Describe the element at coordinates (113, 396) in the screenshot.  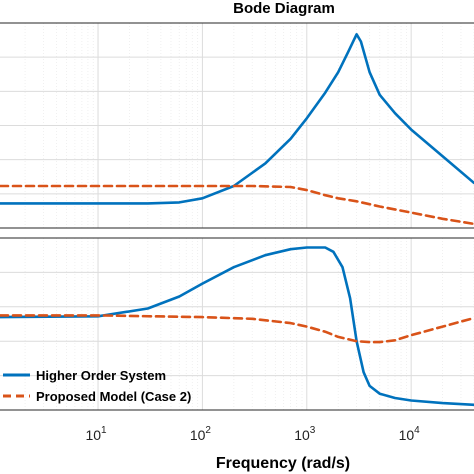
I see `legend-label-proposed-model: Proposed Model (Case 2)` at that location.